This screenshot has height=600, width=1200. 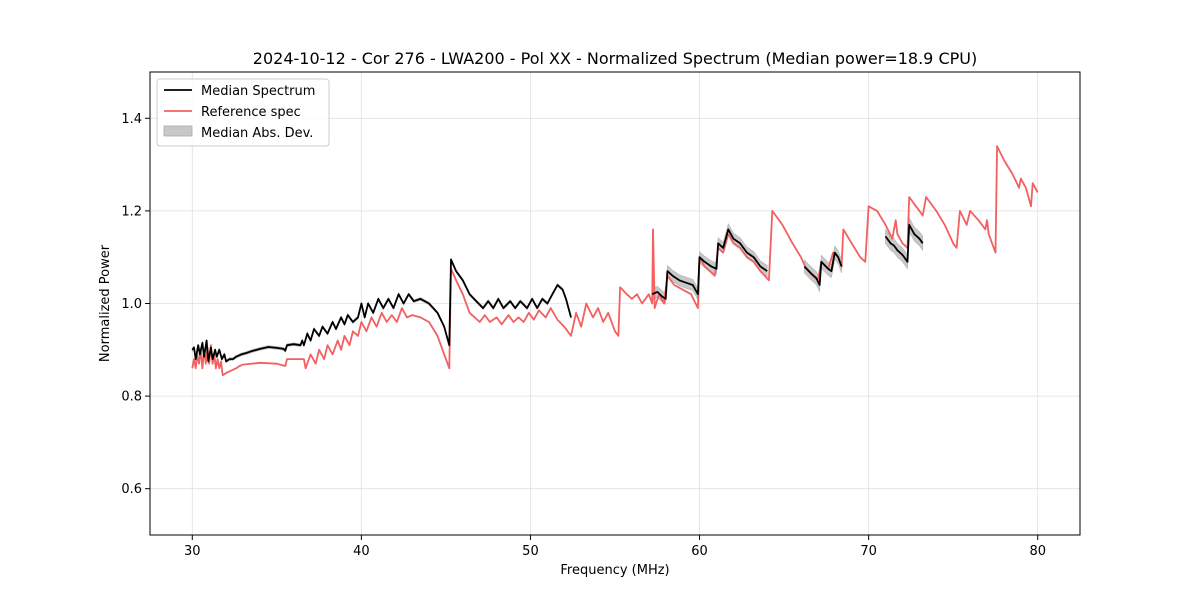 What do you see at coordinates (257, 133) in the screenshot?
I see `legend-mad-label: Median Abs. Dev.` at bounding box center [257, 133].